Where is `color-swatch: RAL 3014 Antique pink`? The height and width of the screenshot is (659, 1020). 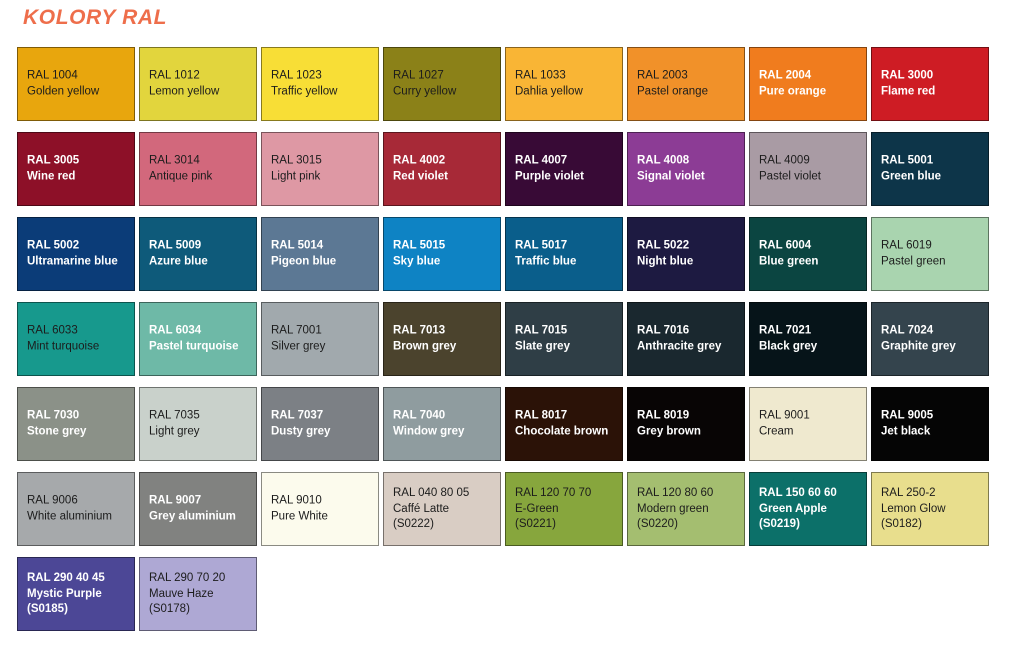
color-swatch: RAL 3014 Antique pink is located at coordinates (198, 169).